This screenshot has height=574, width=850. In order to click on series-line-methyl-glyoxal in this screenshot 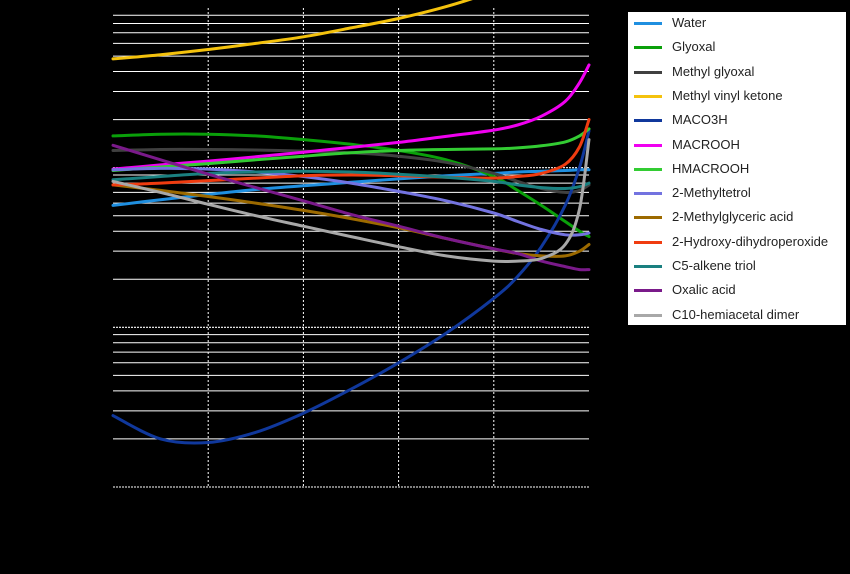, I will do `click(351, 170)`.